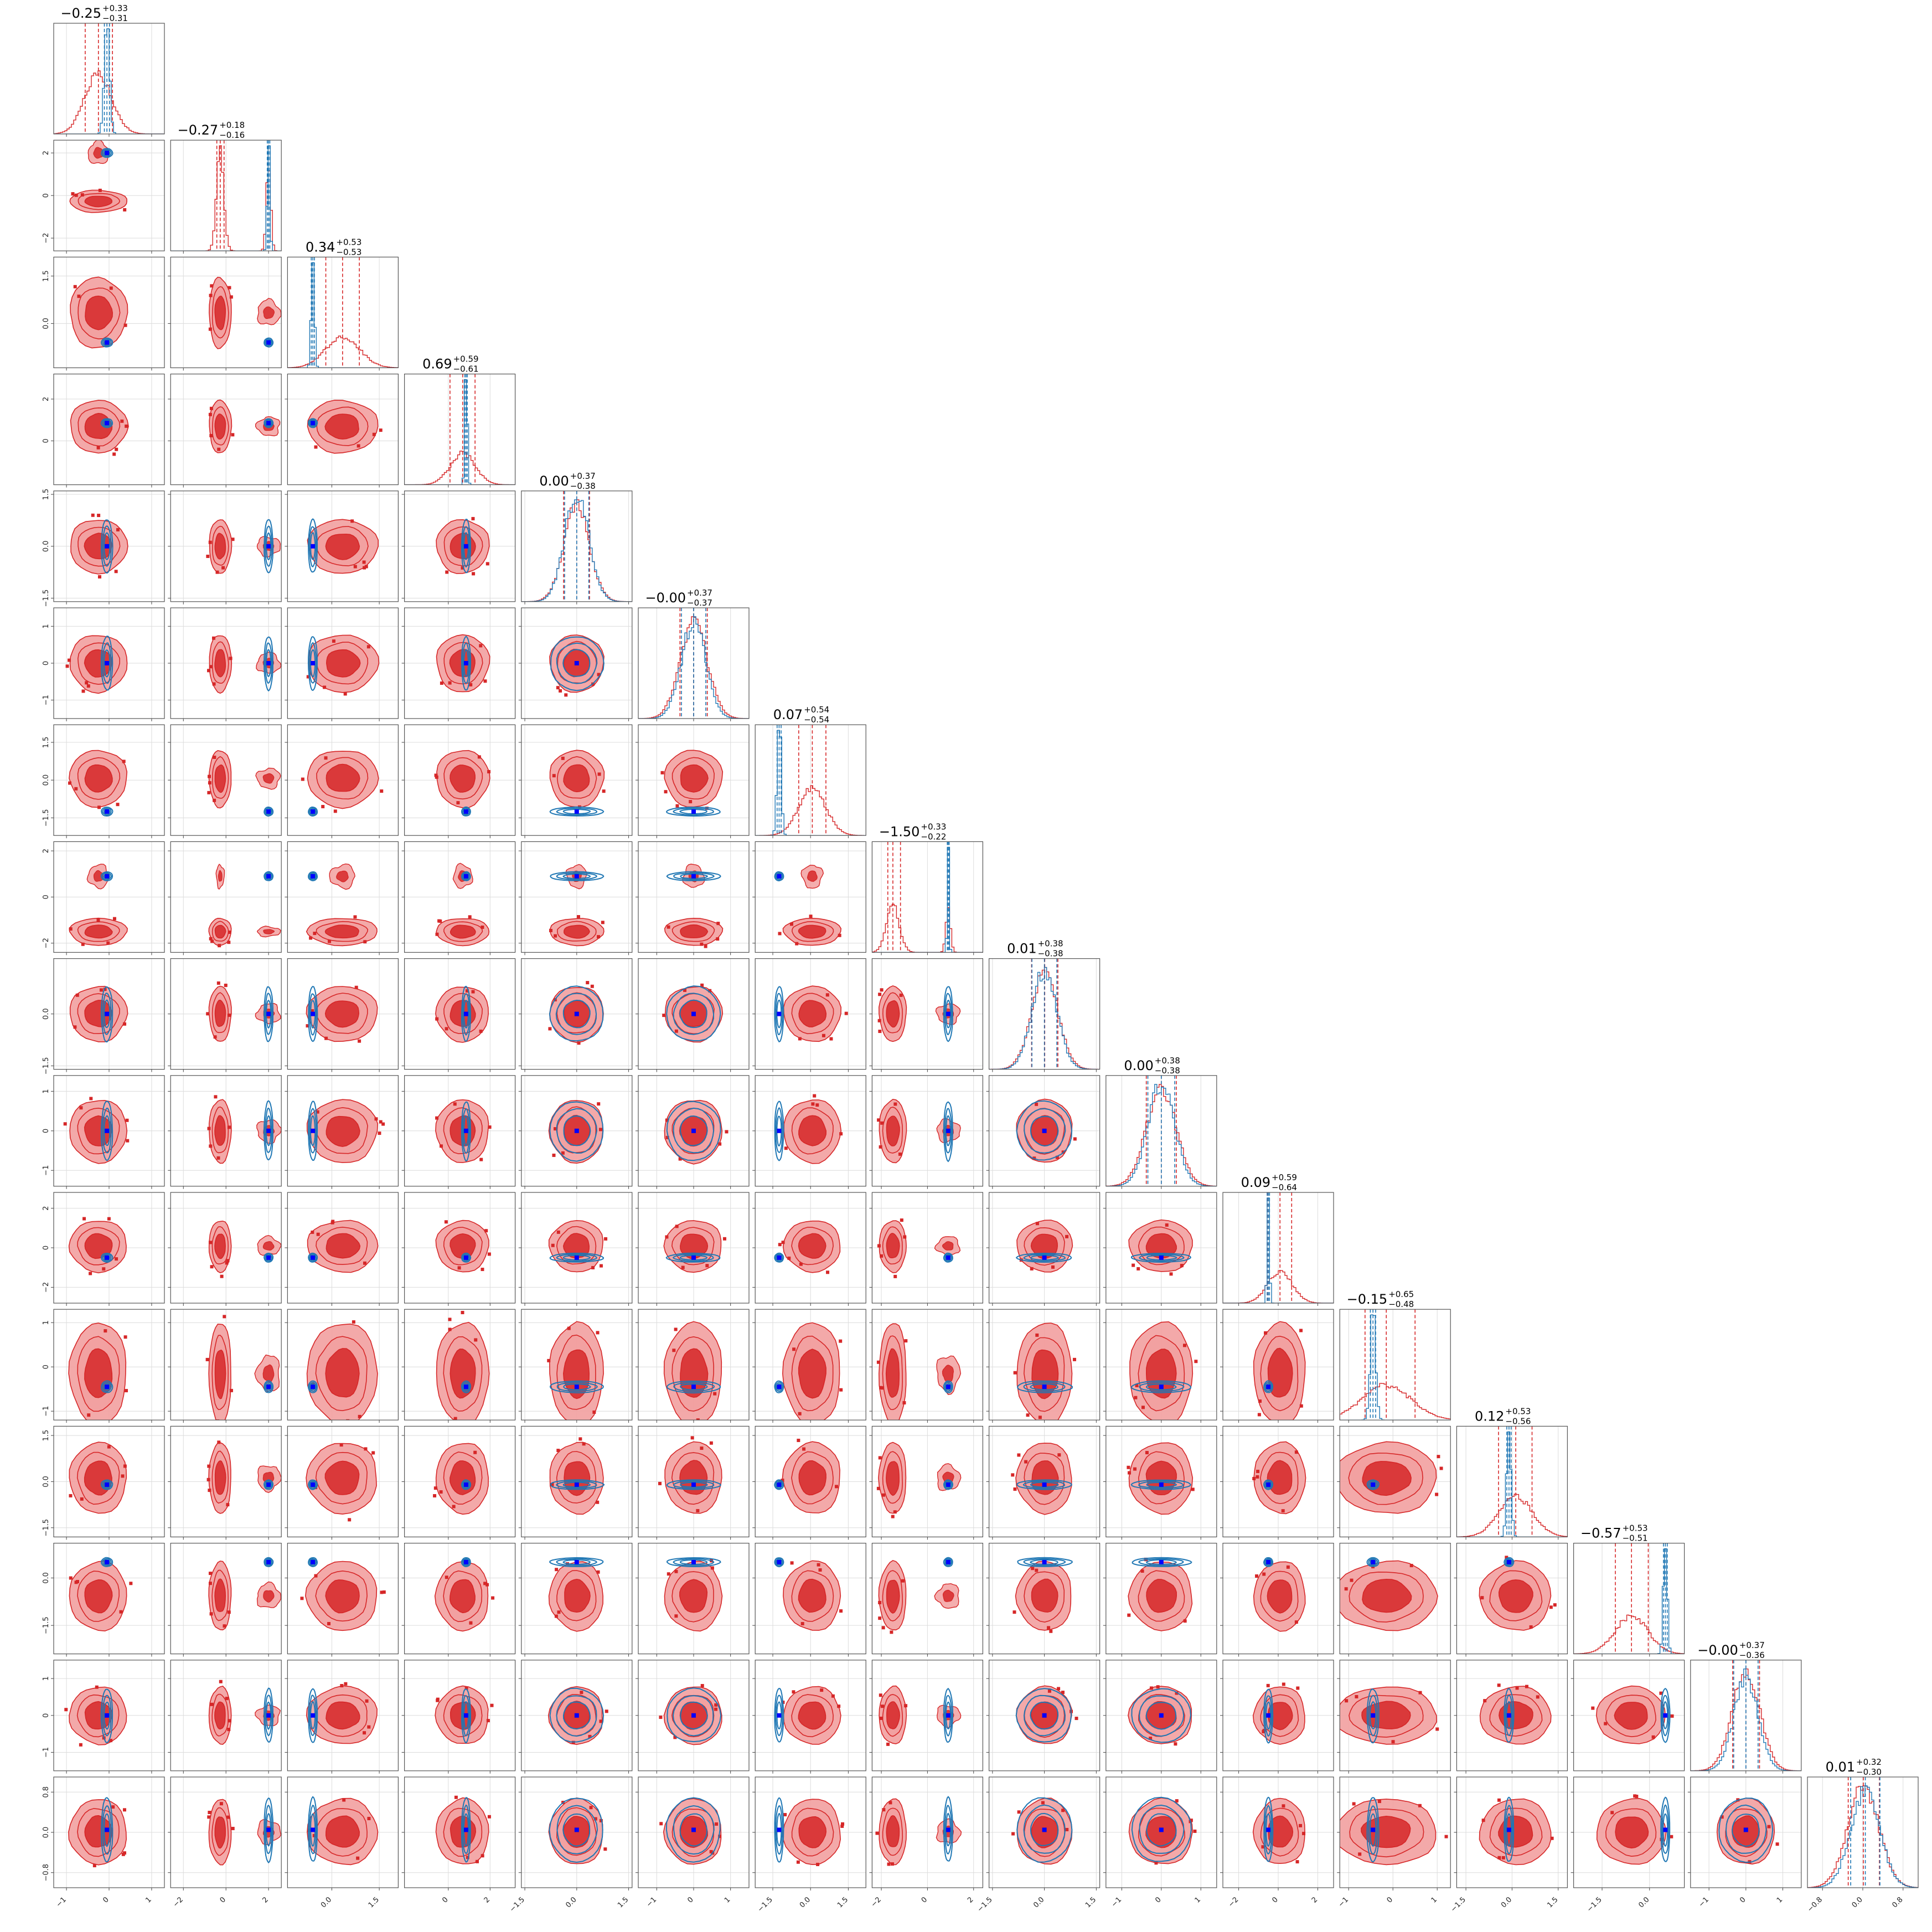 Image resolution: width=1932 pixels, height=1932 pixels. I want to click on y-tick-label-2-1: 1.5, so click(46, 276).